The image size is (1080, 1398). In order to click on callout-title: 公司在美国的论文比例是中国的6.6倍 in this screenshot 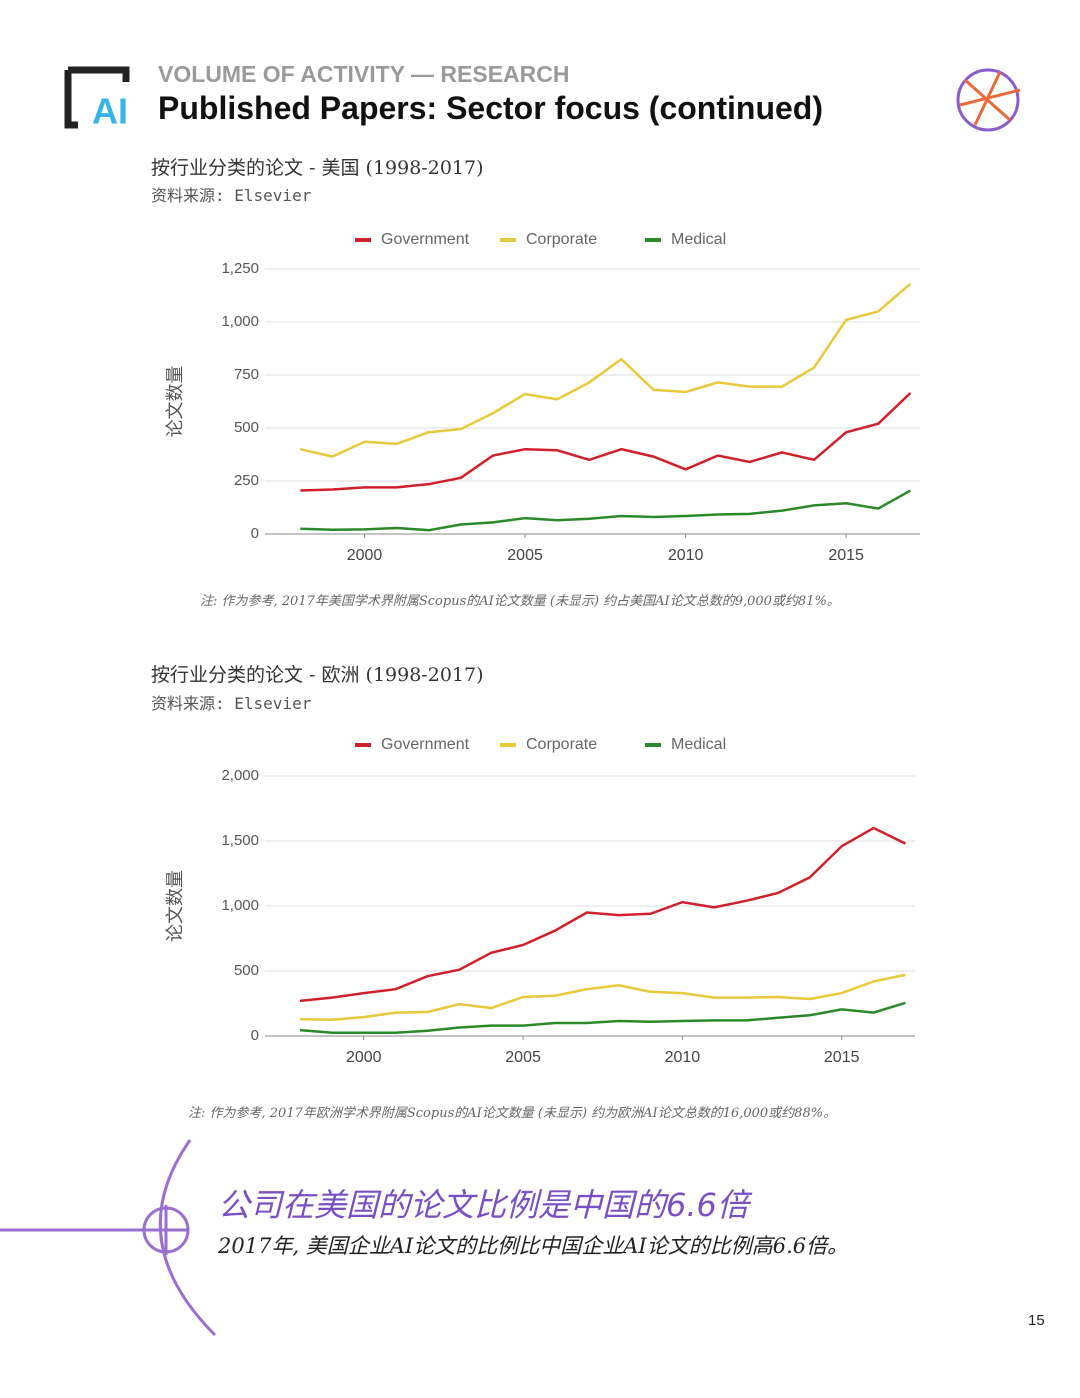, I will do `click(483, 1205)`.